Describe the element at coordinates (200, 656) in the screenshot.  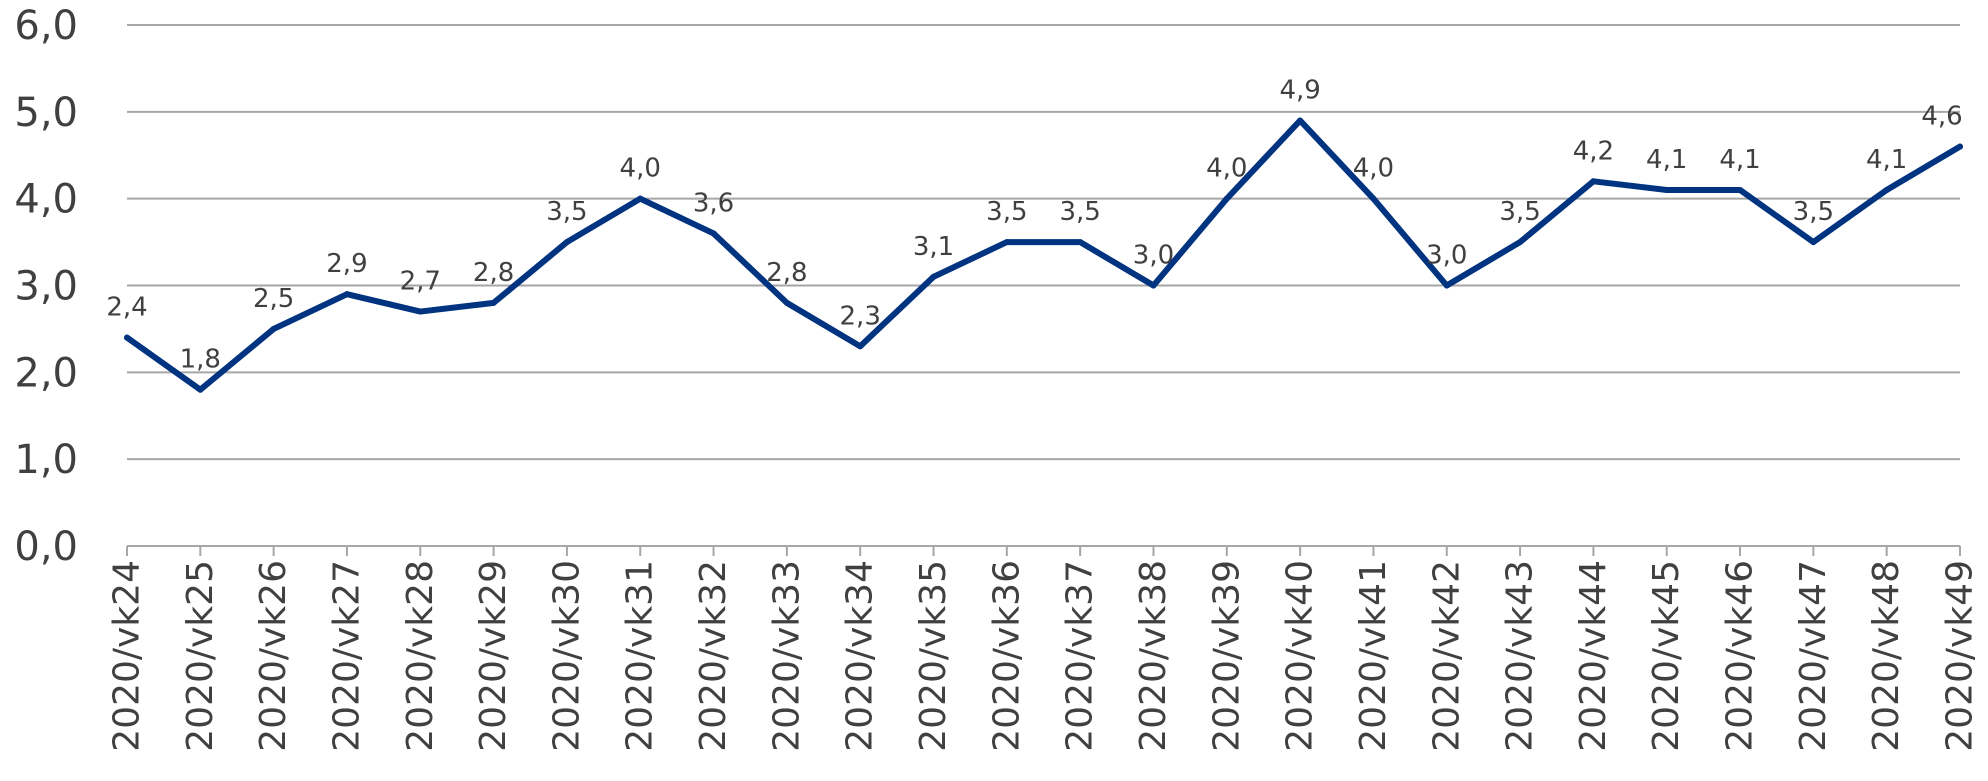
I see `x-tick-label: 2020/vk25` at that location.